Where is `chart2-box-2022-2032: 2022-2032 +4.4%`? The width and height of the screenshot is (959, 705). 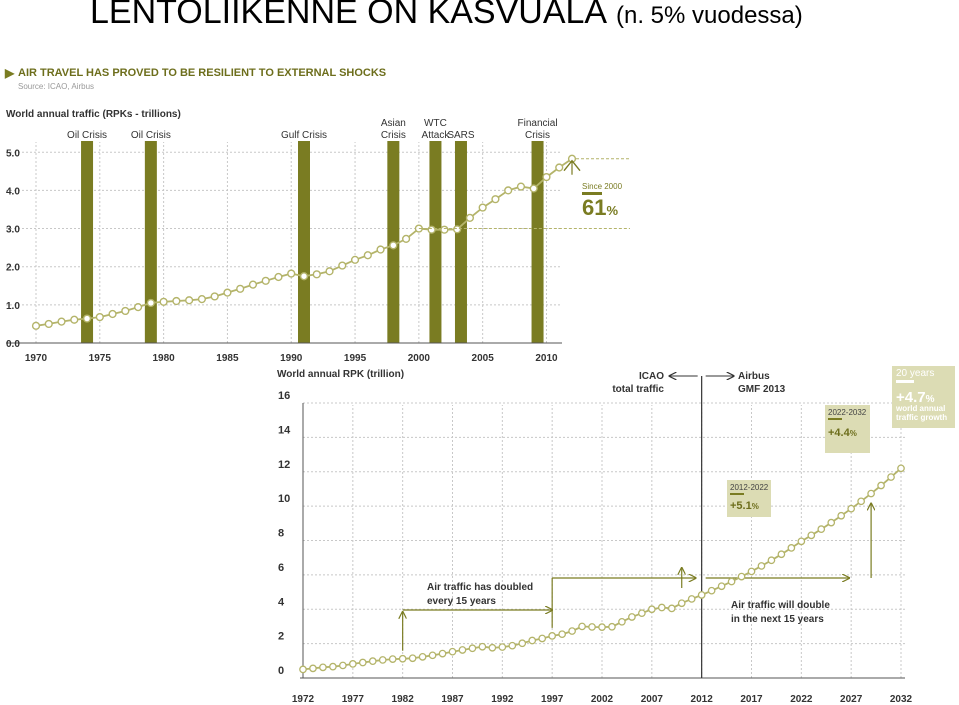 chart2-box-2022-2032: 2022-2032 +4.4% is located at coordinates (847, 429).